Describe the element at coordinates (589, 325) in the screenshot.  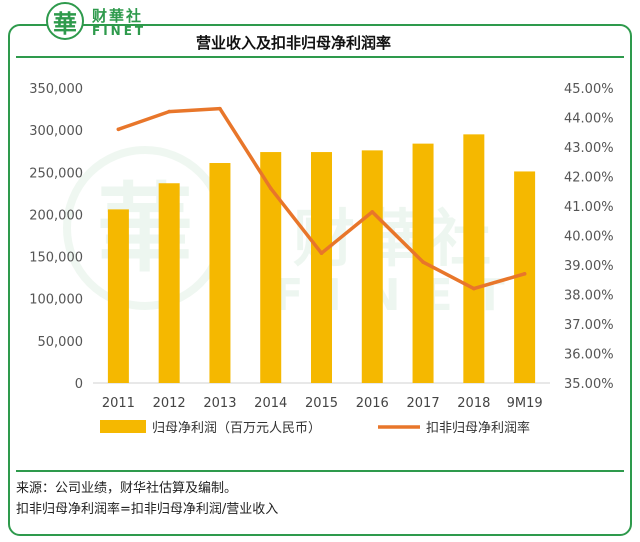
I see `y-right-tick-label: 37.00%` at that location.